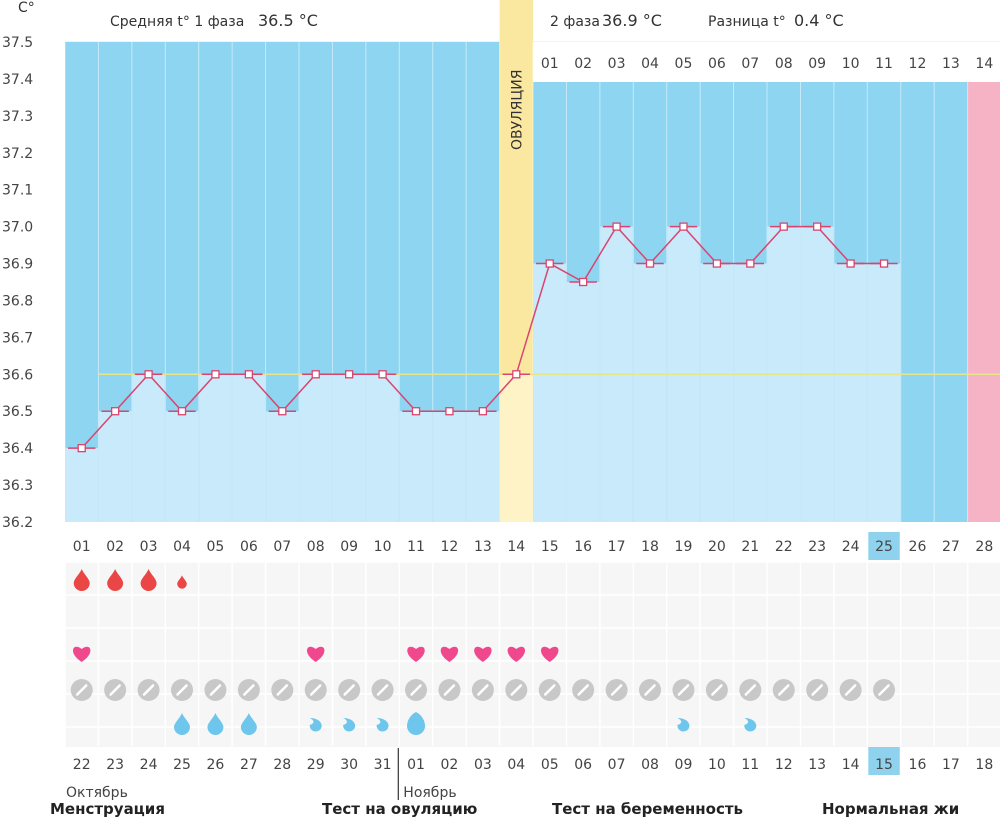  I want to click on cycle-day-label: 20, so click(717, 547).